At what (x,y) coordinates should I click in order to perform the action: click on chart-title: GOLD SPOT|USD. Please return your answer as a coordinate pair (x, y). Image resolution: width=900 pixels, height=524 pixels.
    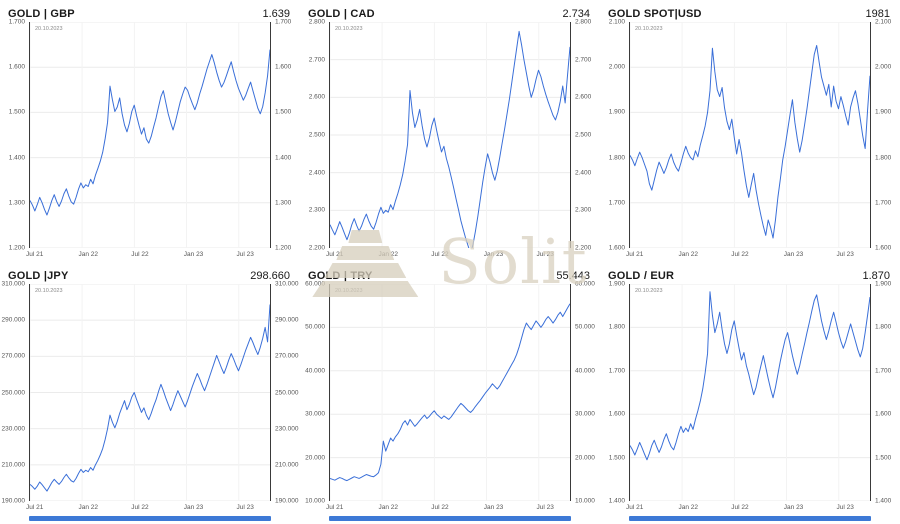
    Looking at the image, I should click on (655, 14).